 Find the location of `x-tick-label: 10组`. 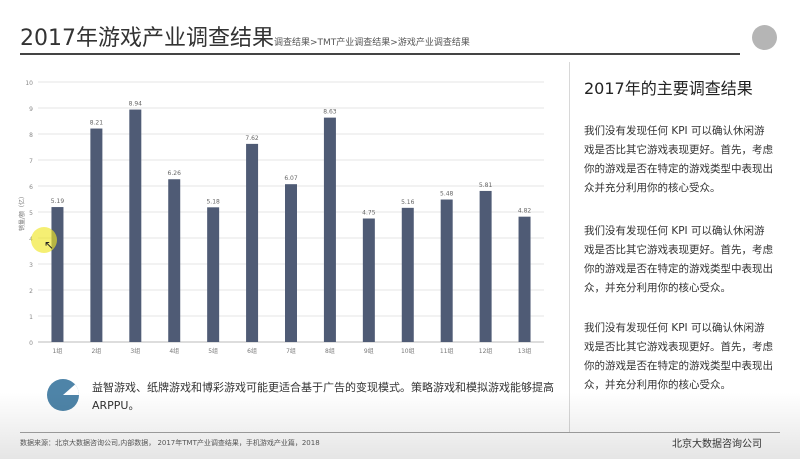

x-tick-label: 10组 is located at coordinates (408, 351).